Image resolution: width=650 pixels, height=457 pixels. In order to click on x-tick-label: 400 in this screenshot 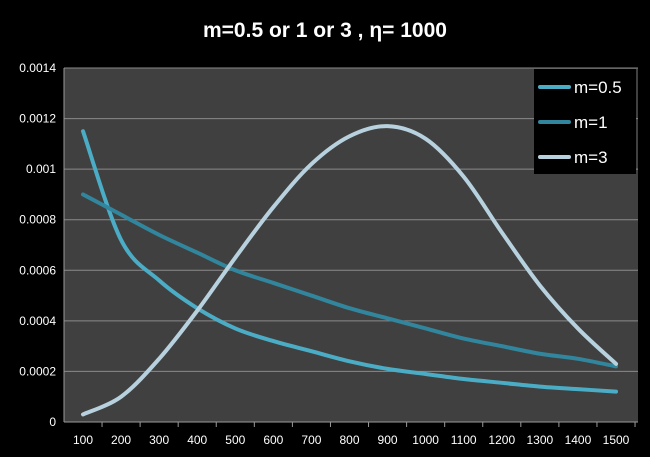, I will do `click(197, 440)`.